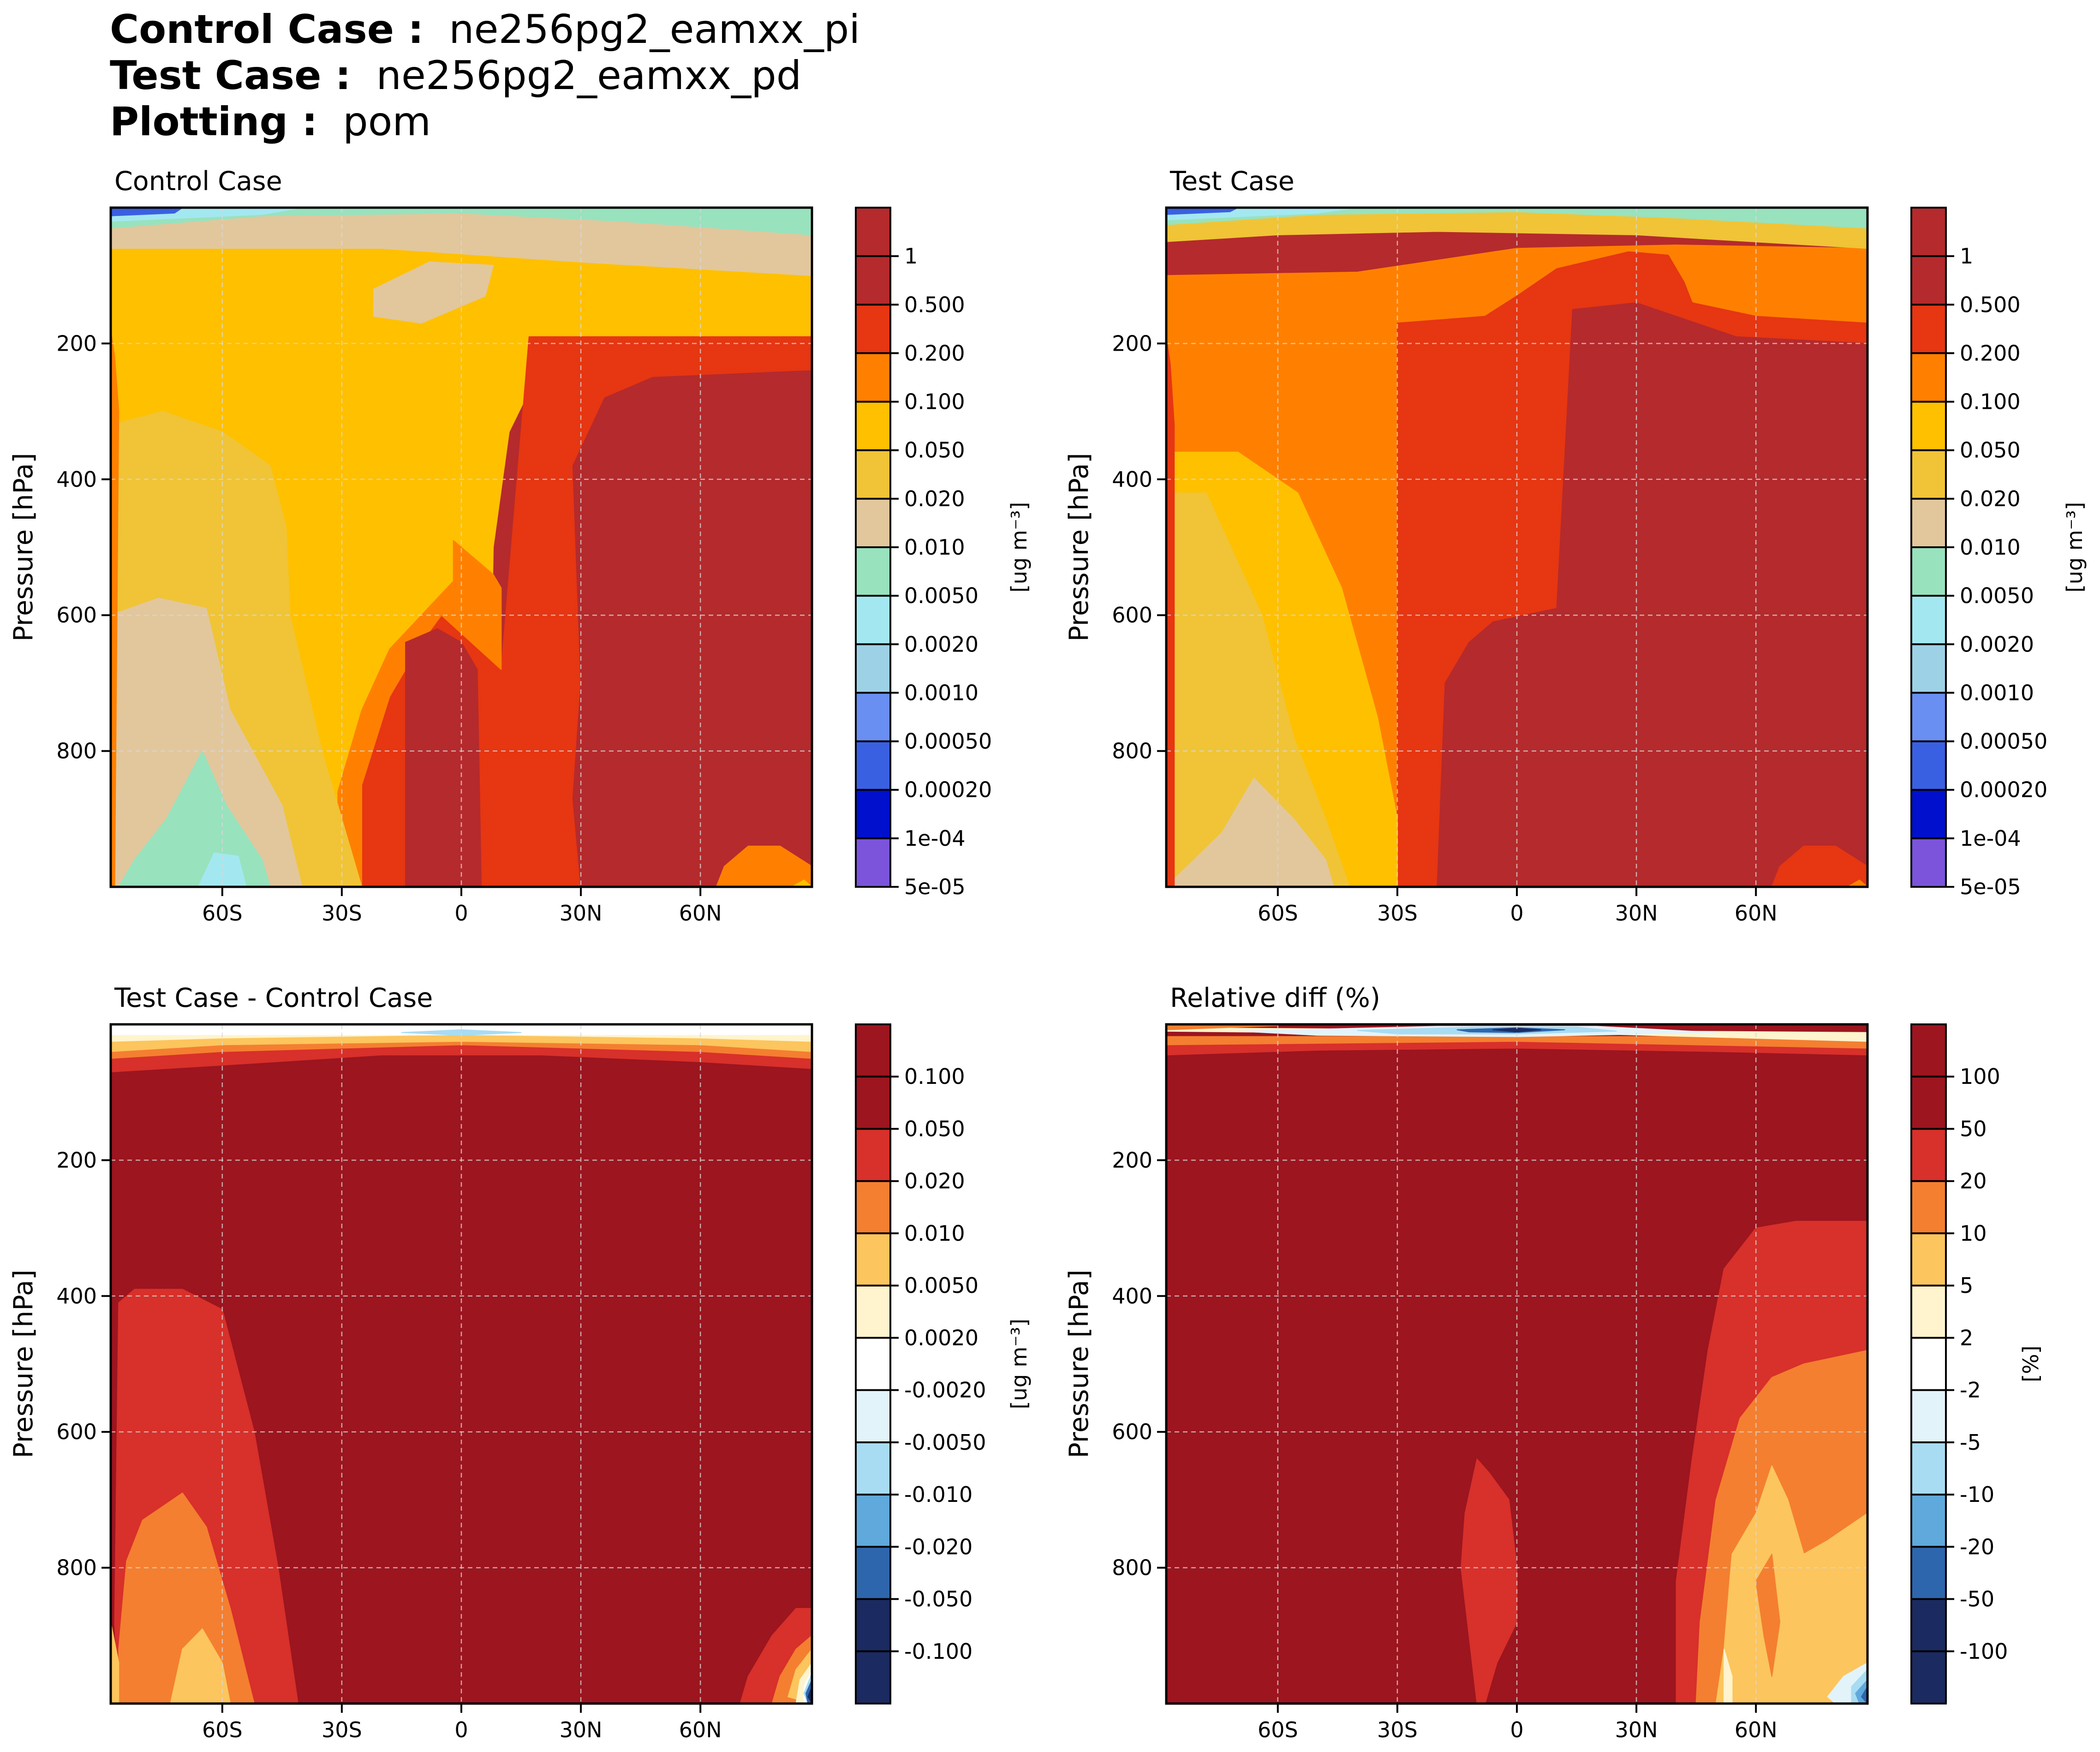  What do you see at coordinates (1132, 343) in the screenshot?
I see `y-tick-label: 200` at bounding box center [1132, 343].